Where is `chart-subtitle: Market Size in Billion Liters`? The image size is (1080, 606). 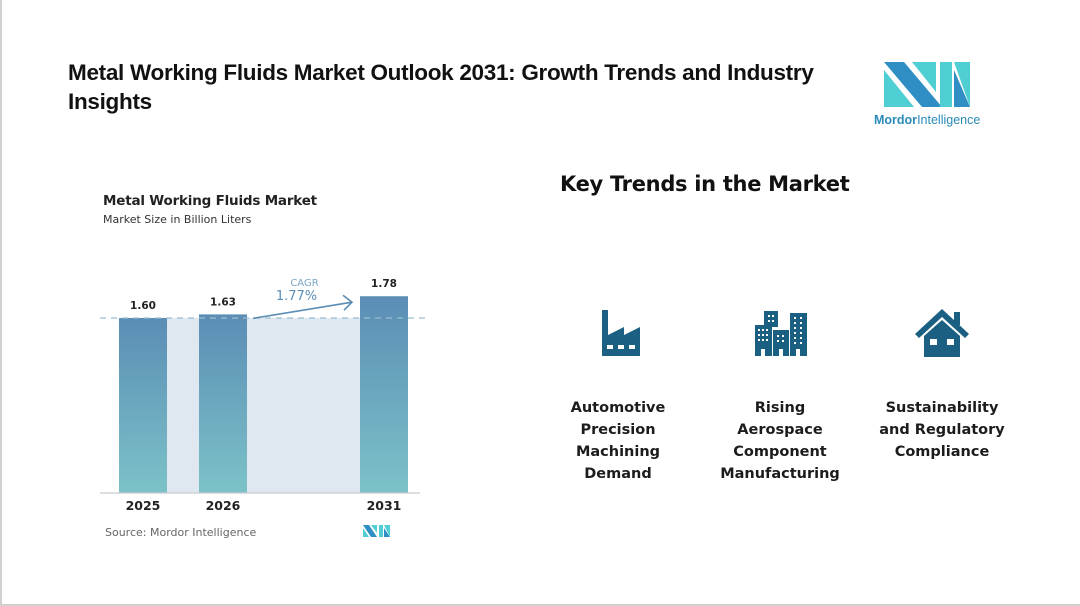 chart-subtitle: Market Size in Billion Liters is located at coordinates (177, 219).